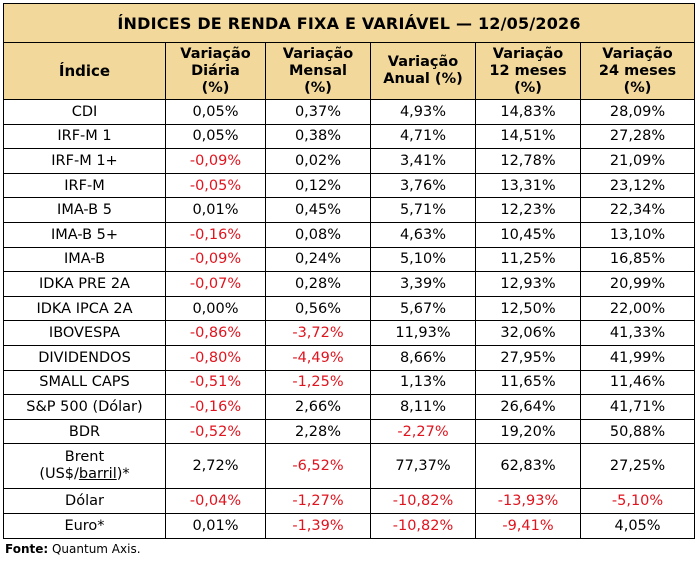  I want to click on table-row: IRF-M -0,05% 0,12% 3,76% 13,31% 23,12%, so click(349, 185).